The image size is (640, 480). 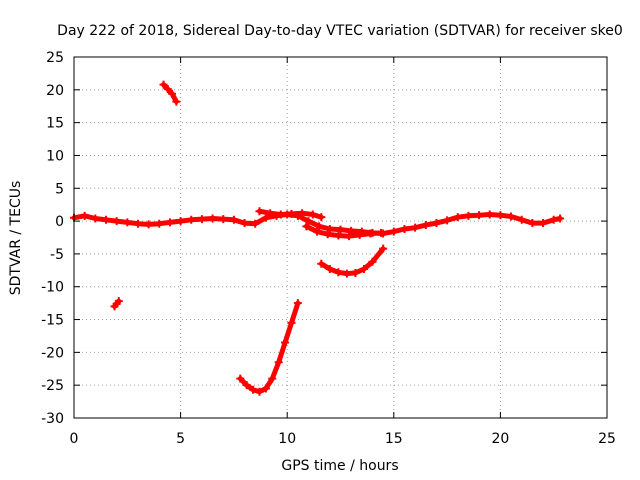 I want to click on x-tick-label: 25, so click(x=607, y=439).